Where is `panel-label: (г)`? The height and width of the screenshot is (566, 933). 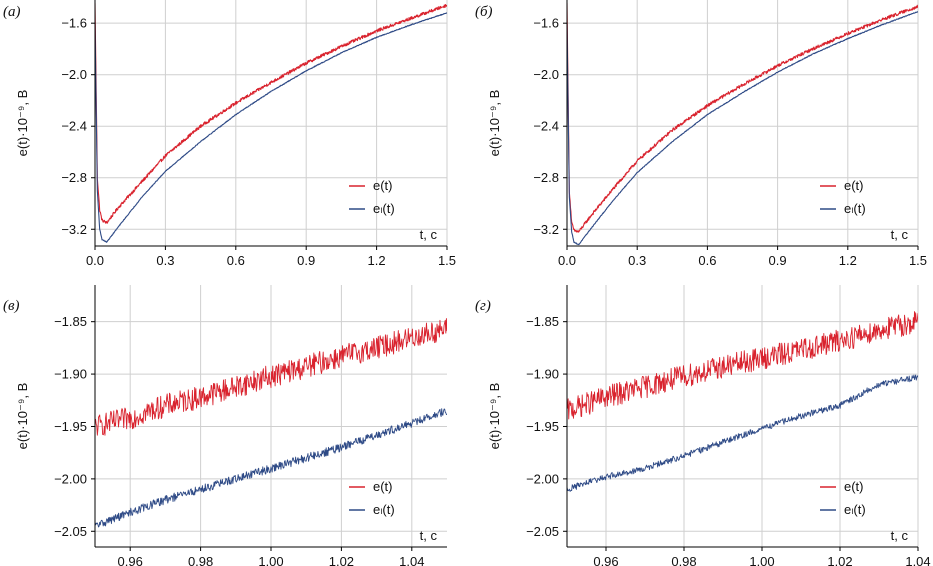 panel-label: (г) is located at coordinates (483, 306).